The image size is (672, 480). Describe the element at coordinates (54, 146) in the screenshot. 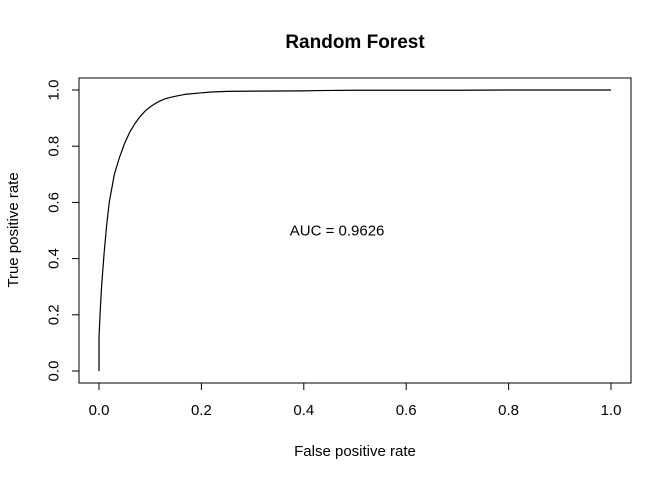

I see `y-tick-label: 0.8` at that location.